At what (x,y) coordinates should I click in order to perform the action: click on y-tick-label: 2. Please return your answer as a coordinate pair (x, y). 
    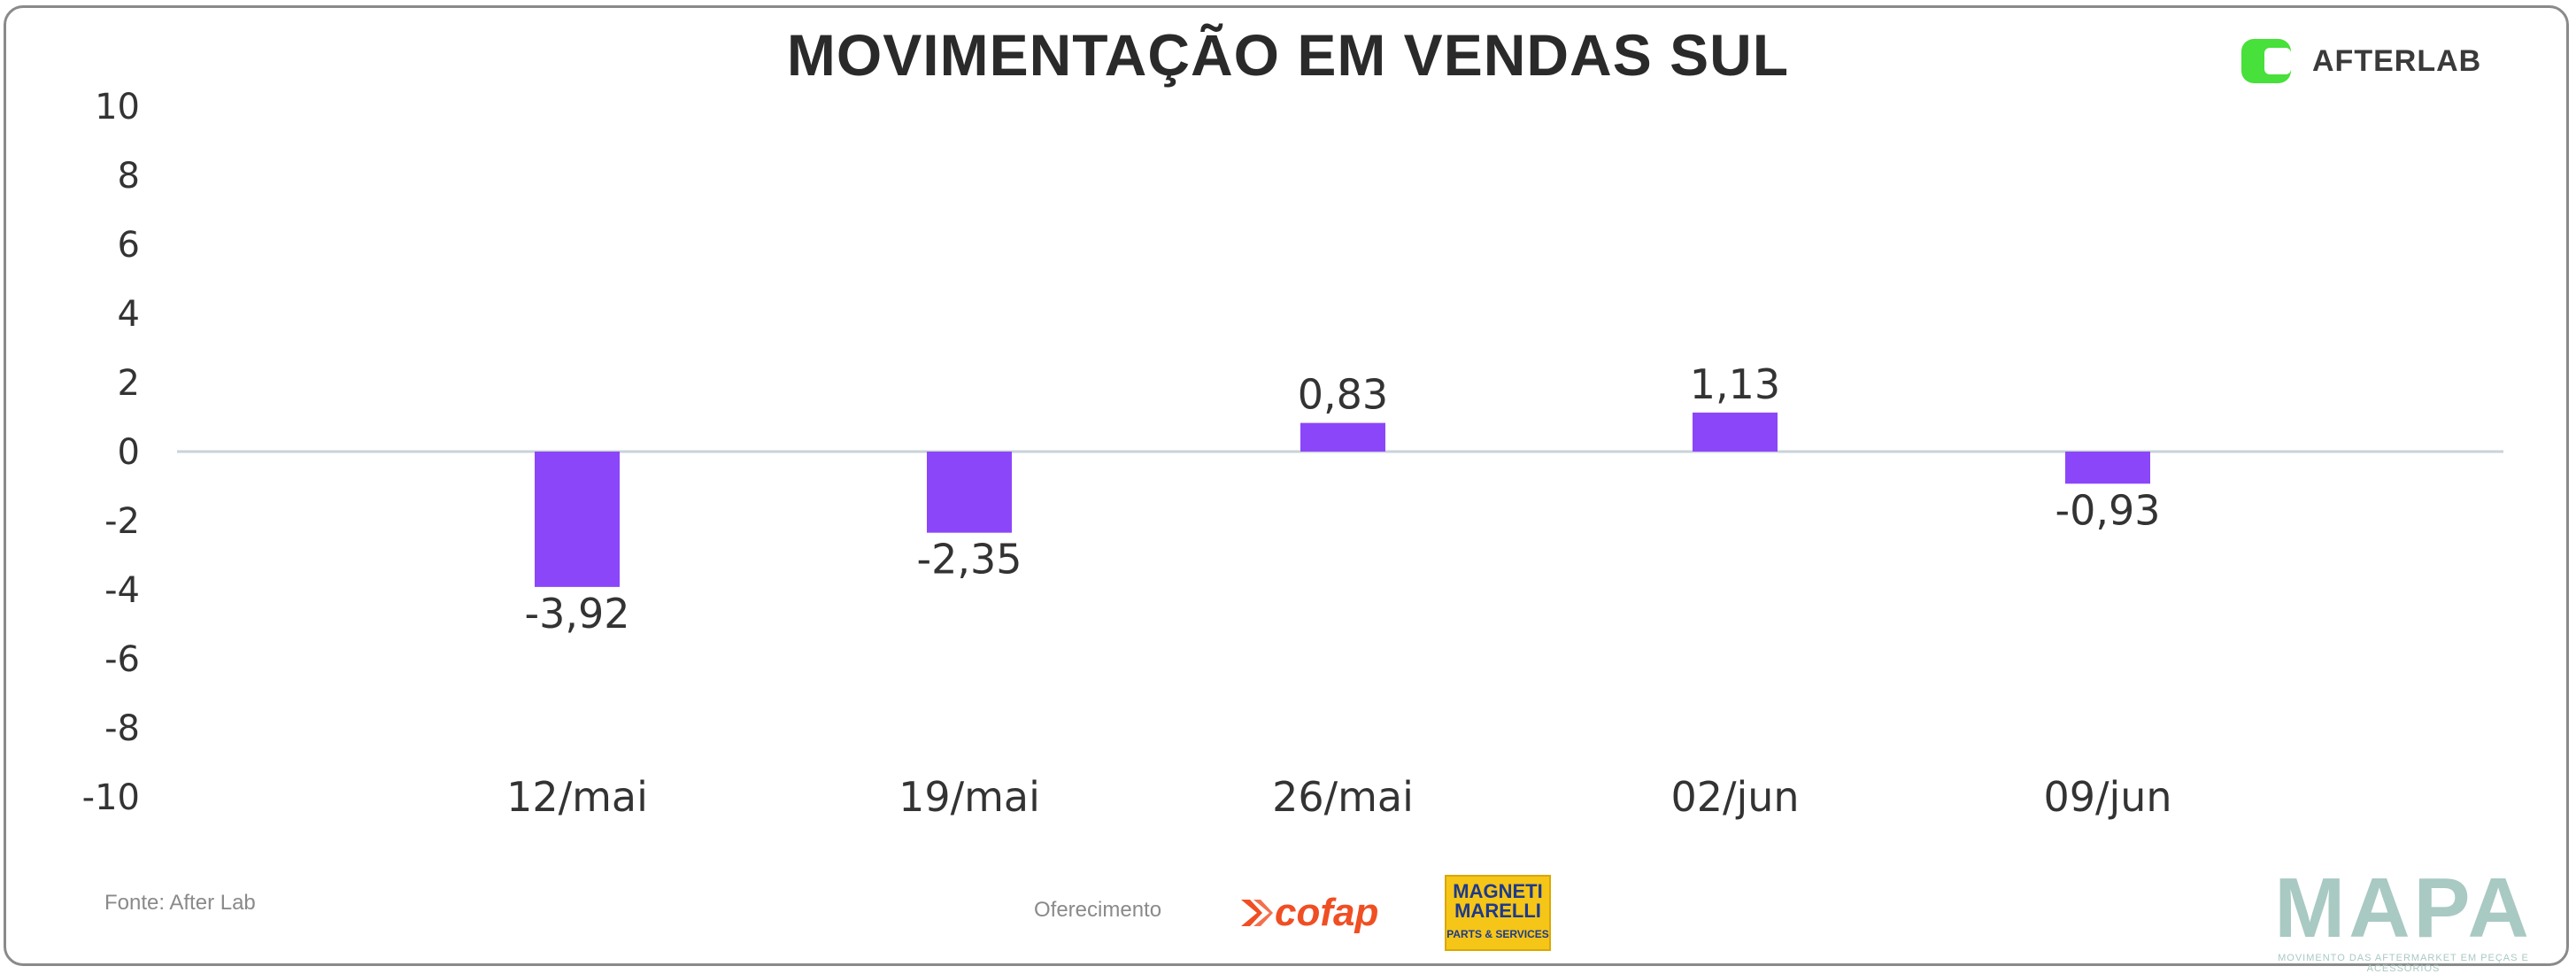
    Looking at the image, I should click on (129, 384).